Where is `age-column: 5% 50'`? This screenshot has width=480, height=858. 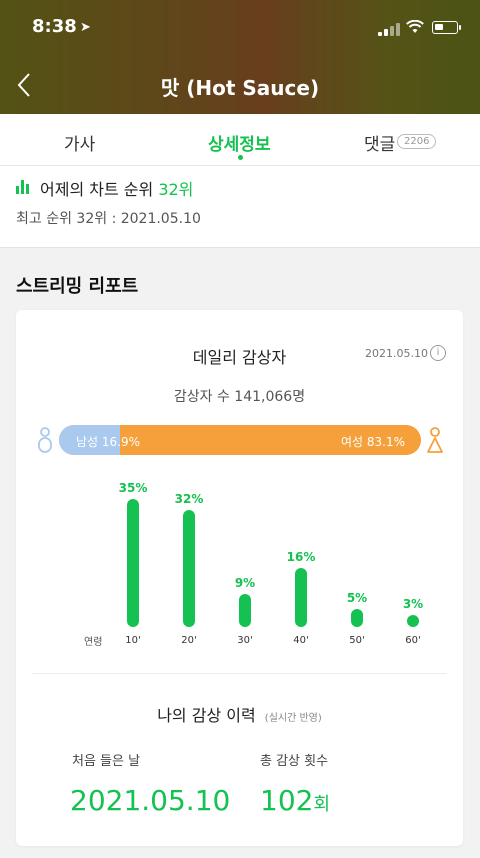 age-column: 5% 50' is located at coordinates (357, 565).